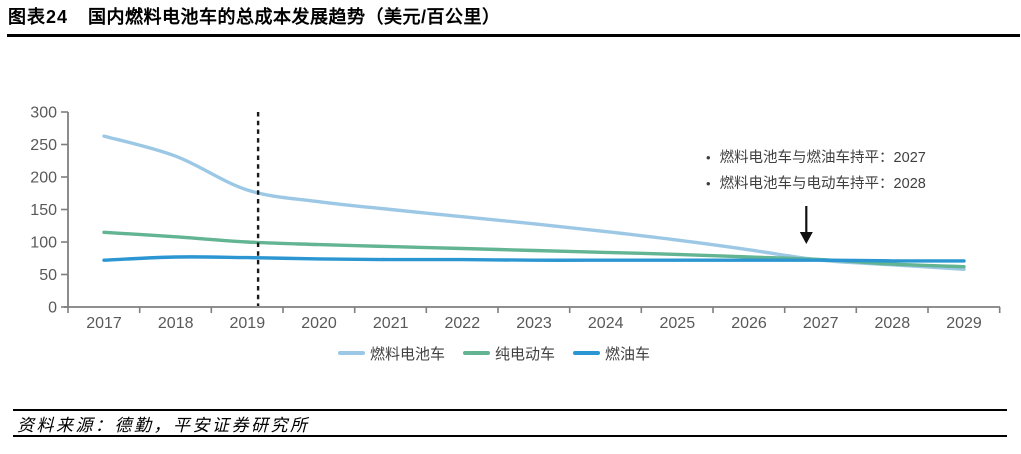  What do you see at coordinates (749, 323) in the screenshot?
I see `x-tick-label: 2026` at bounding box center [749, 323].